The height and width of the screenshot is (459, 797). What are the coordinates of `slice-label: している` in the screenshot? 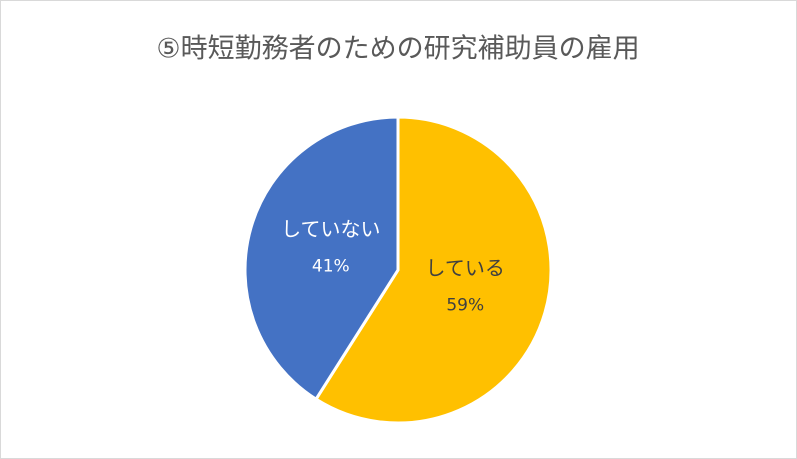 It's located at (465, 268).